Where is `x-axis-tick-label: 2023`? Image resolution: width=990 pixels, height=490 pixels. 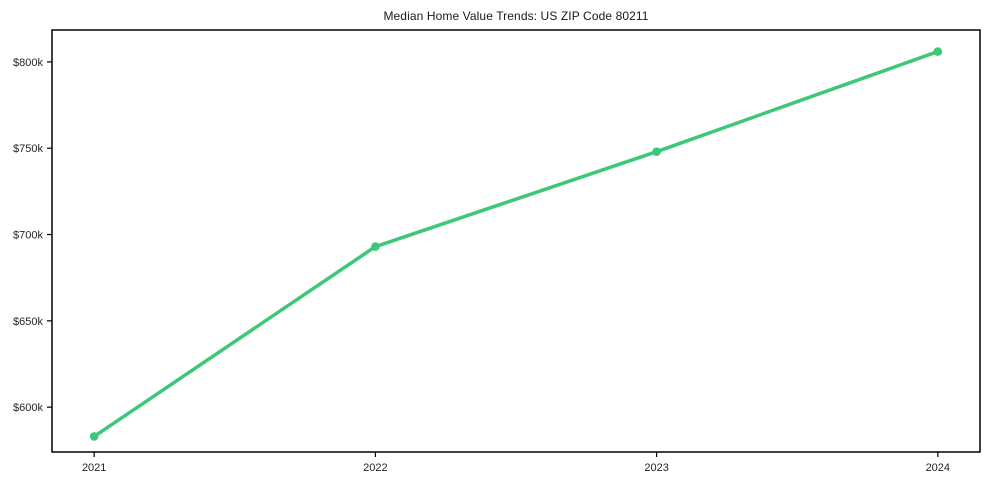
x-axis-tick-label: 2023 is located at coordinates (656, 468).